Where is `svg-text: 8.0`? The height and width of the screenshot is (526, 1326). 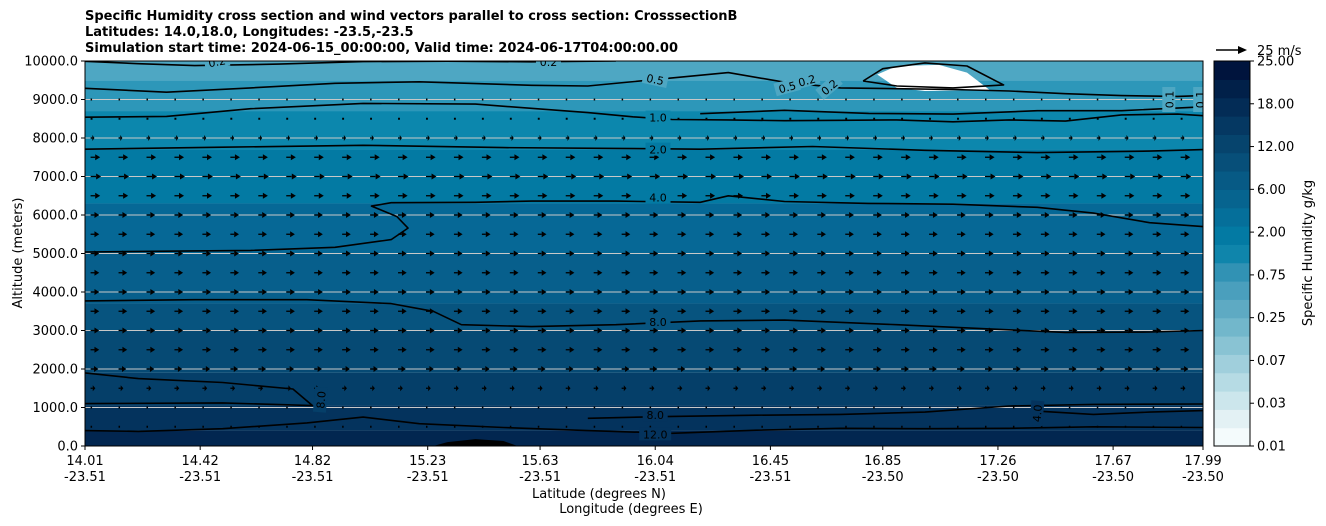
svg-text: 8.0 is located at coordinates (658, 322).